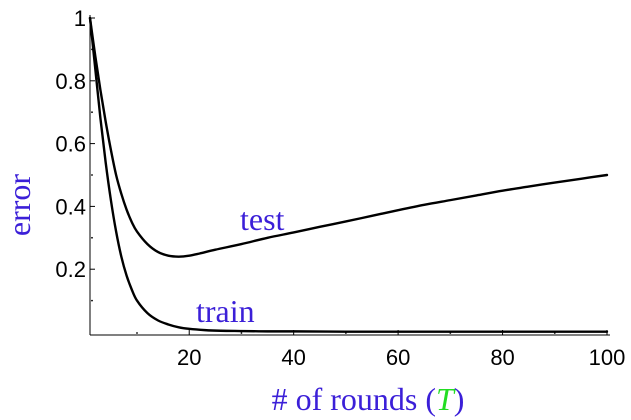 The height and width of the screenshot is (420, 631). Describe the element at coordinates (189, 357) in the screenshot. I see `x-tick-label: 20` at that location.